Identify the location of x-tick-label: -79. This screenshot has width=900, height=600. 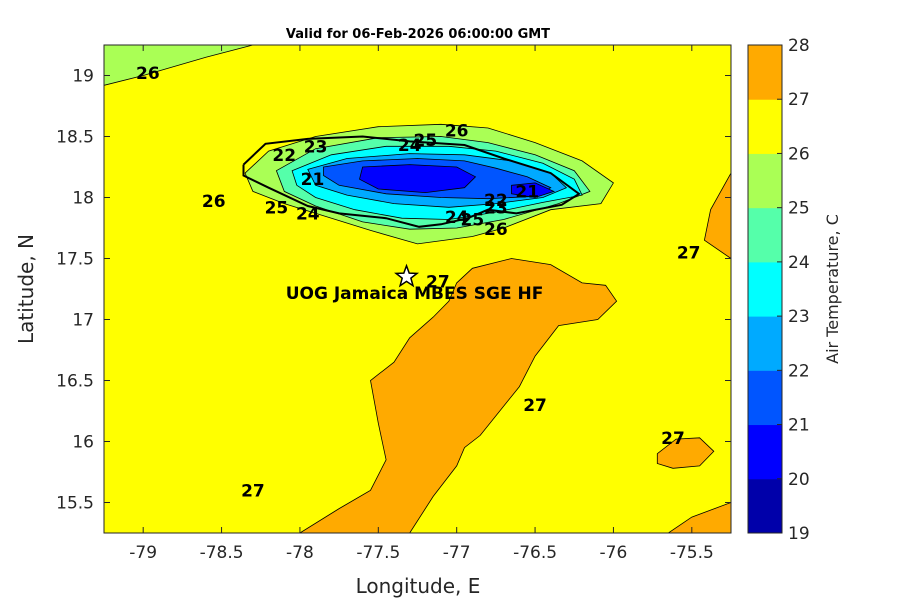
(143, 553).